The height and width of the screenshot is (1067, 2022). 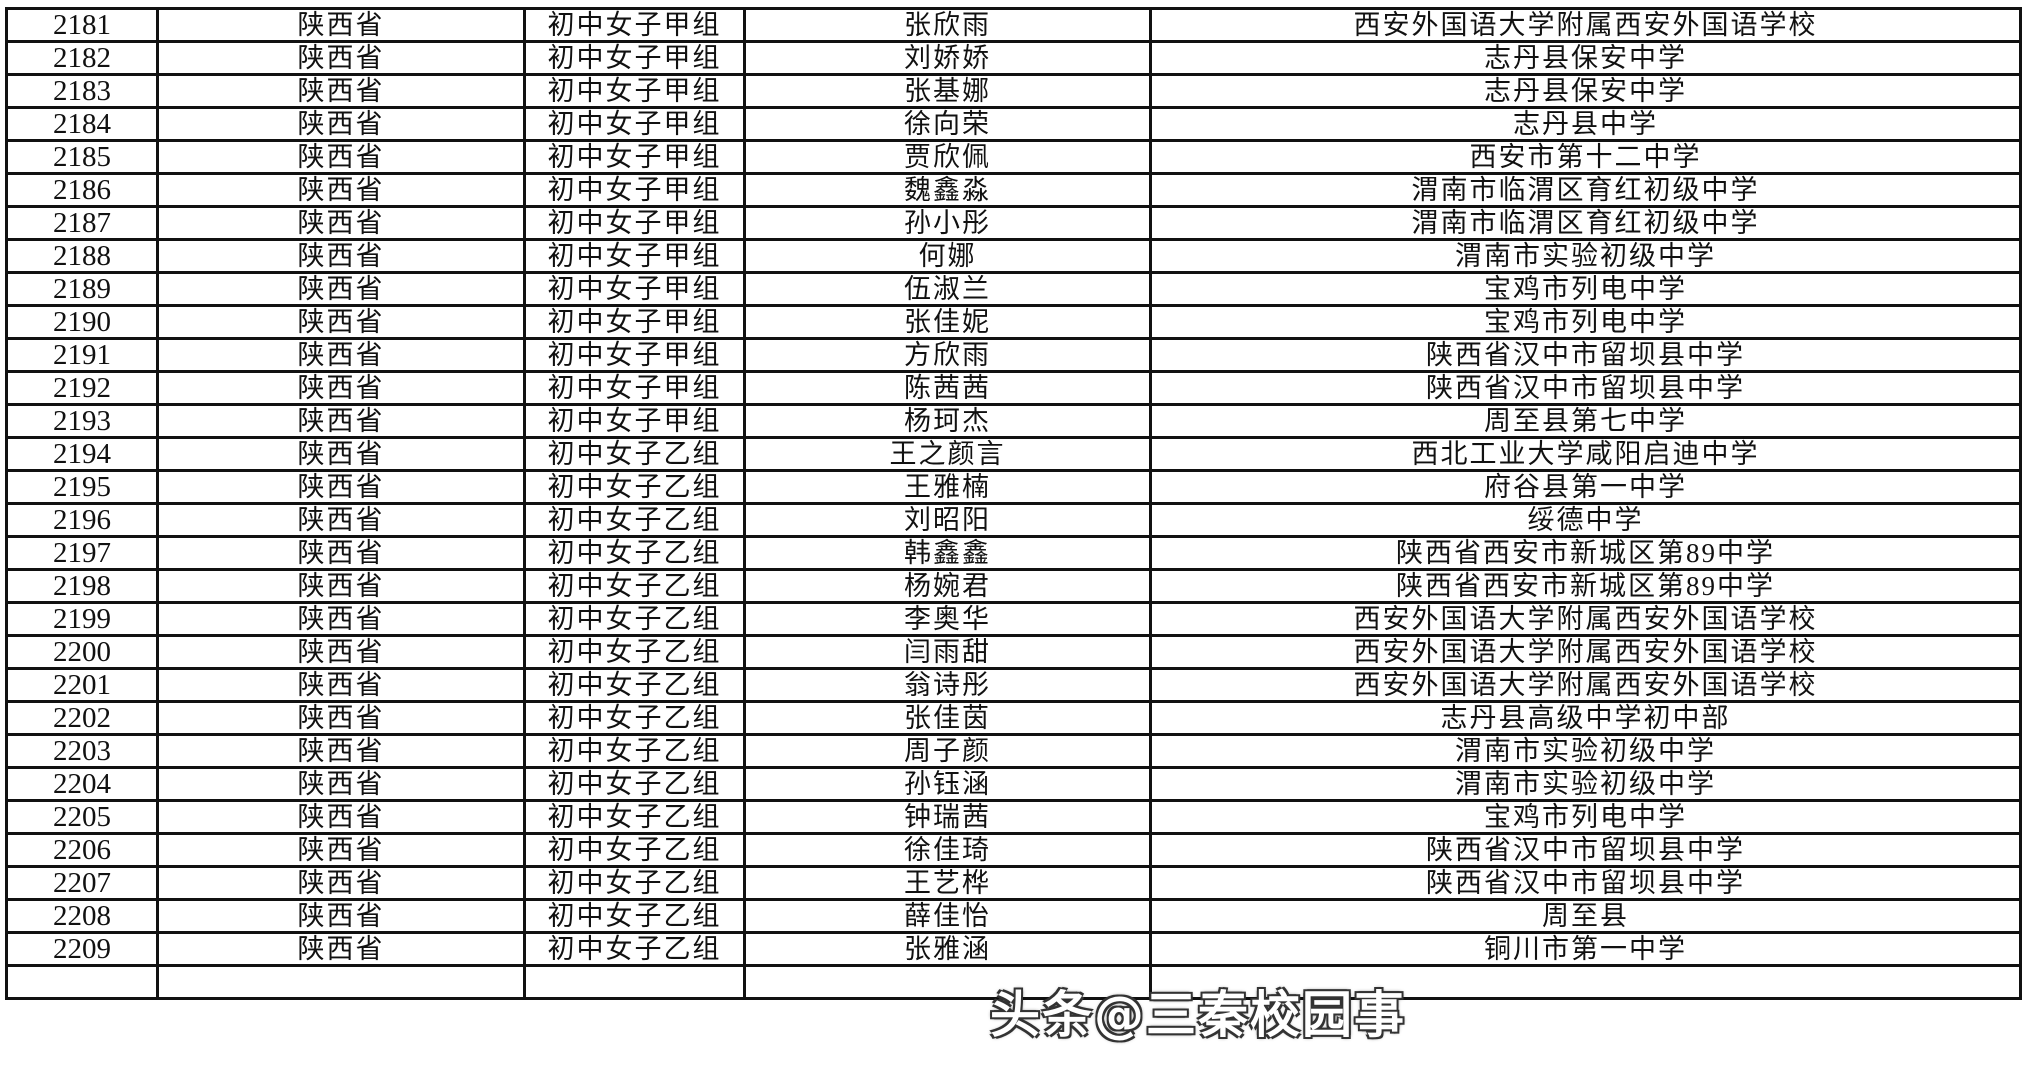 What do you see at coordinates (1585, 124) in the screenshot?
I see `cell-school: 志丹县中学` at bounding box center [1585, 124].